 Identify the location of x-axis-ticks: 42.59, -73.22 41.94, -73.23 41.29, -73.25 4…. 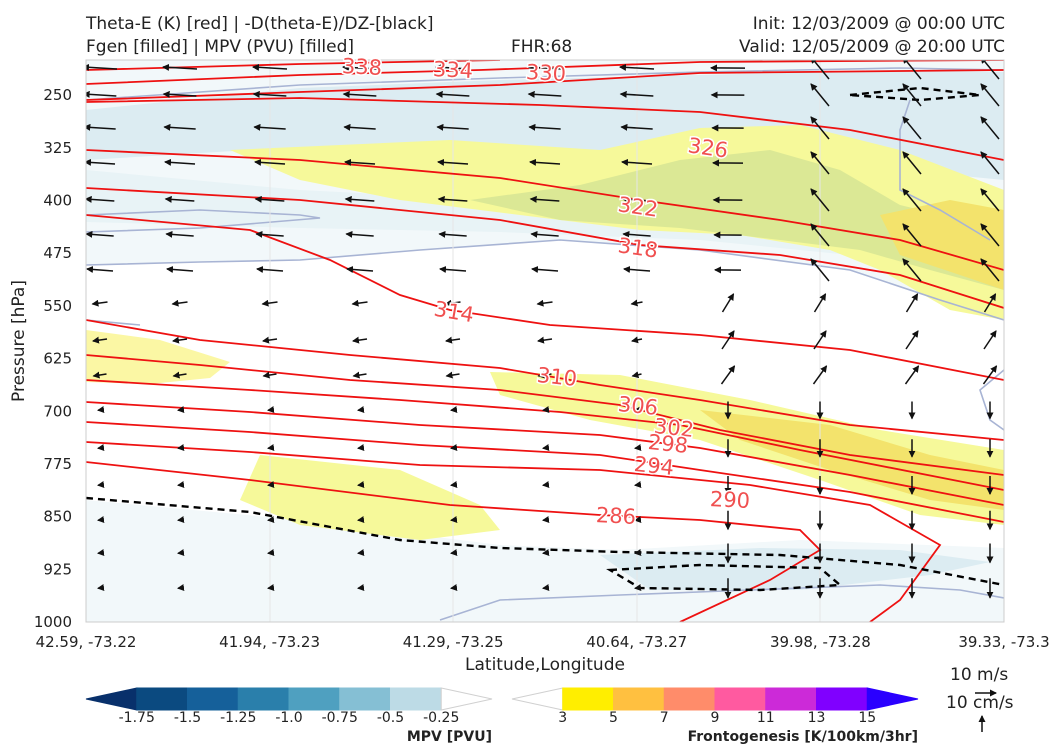
(543, 642).